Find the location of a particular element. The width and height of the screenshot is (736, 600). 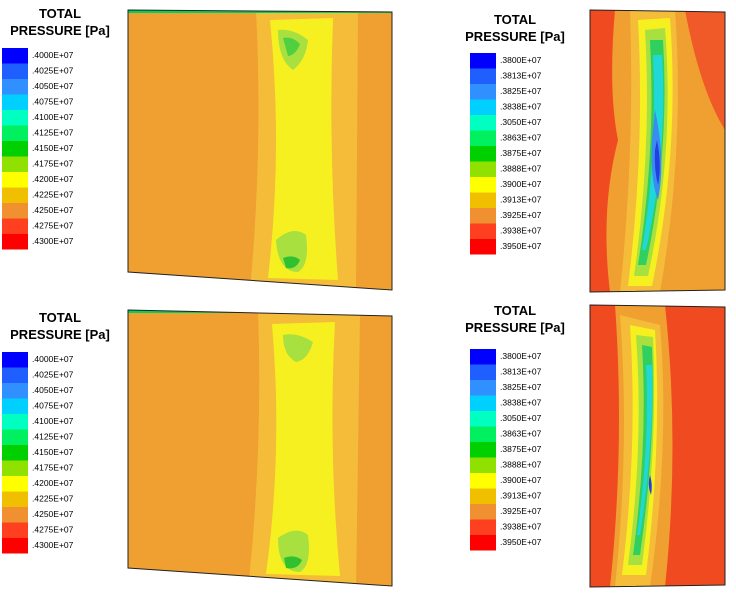

legend-label: .4275E+07 is located at coordinates (53, 226).